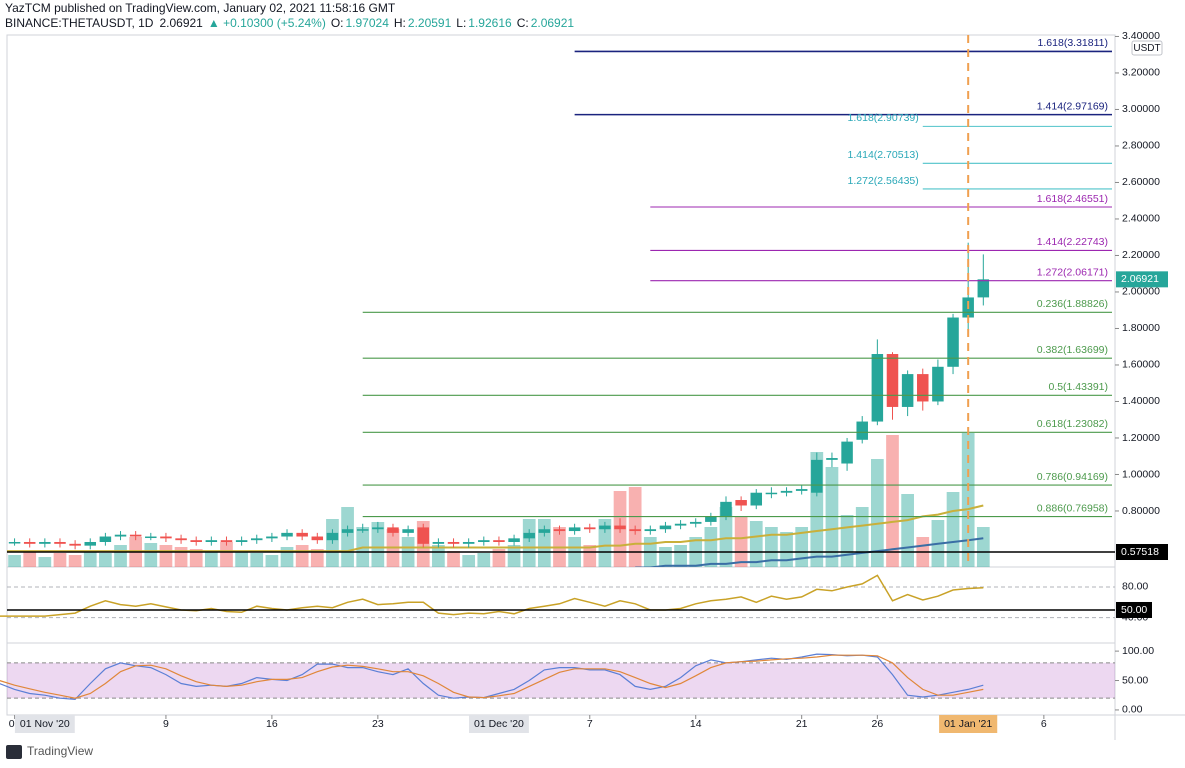 This screenshot has height=768, width=1185. Describe the element at coordinates (499, 724) in the screenshot. I see `x-tick-box` at that location.